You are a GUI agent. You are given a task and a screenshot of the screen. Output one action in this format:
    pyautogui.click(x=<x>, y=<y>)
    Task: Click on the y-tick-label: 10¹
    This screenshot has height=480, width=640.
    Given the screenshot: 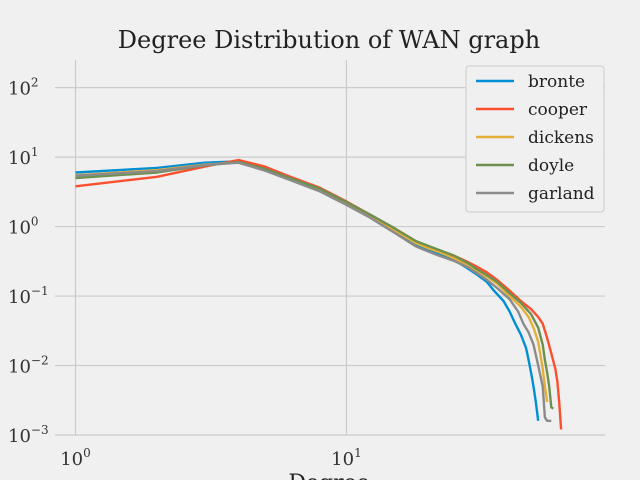 What is the action you would take?
    pyautogui.click(x=23, y=157)
    